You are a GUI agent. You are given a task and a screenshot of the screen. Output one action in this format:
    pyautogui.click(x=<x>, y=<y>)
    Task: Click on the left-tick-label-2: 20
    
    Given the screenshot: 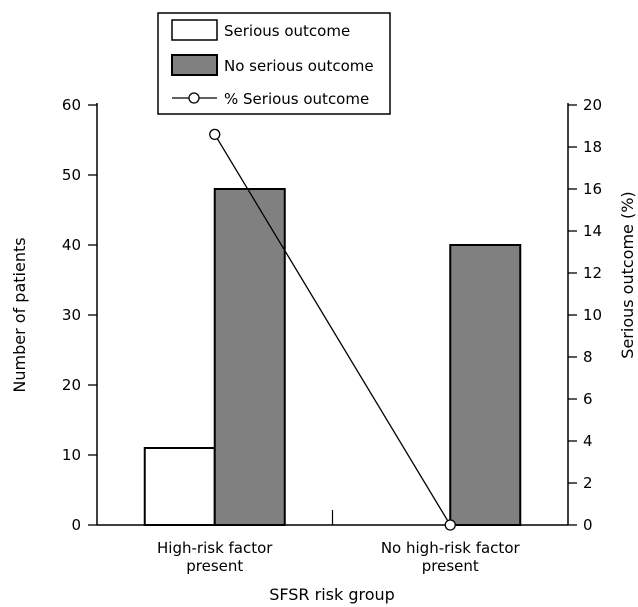 What is the action you would take?
    pyautogui.click(x=71, y=385)
    